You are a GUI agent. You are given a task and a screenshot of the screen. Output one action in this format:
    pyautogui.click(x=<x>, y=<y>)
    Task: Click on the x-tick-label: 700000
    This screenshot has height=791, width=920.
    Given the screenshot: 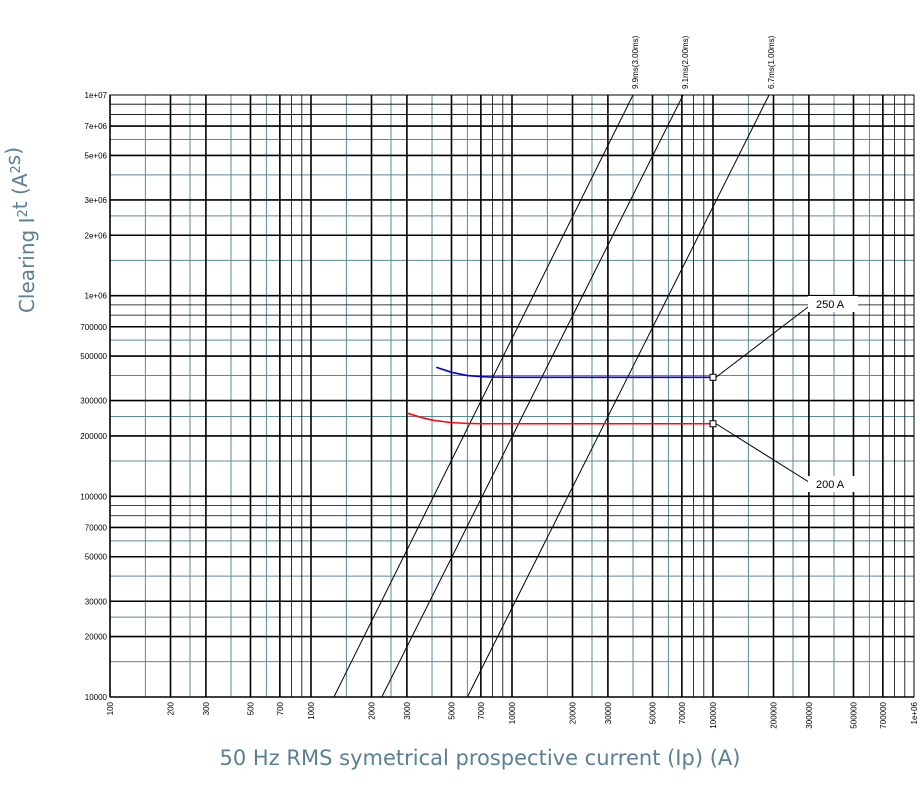 What is the action you would take?
    pyautogui.click(x=883, y=714)
    